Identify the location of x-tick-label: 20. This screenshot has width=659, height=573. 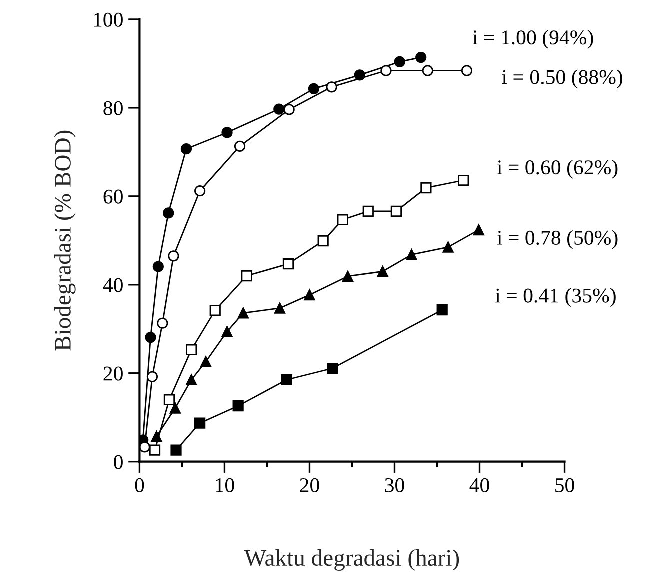
(310, 485).